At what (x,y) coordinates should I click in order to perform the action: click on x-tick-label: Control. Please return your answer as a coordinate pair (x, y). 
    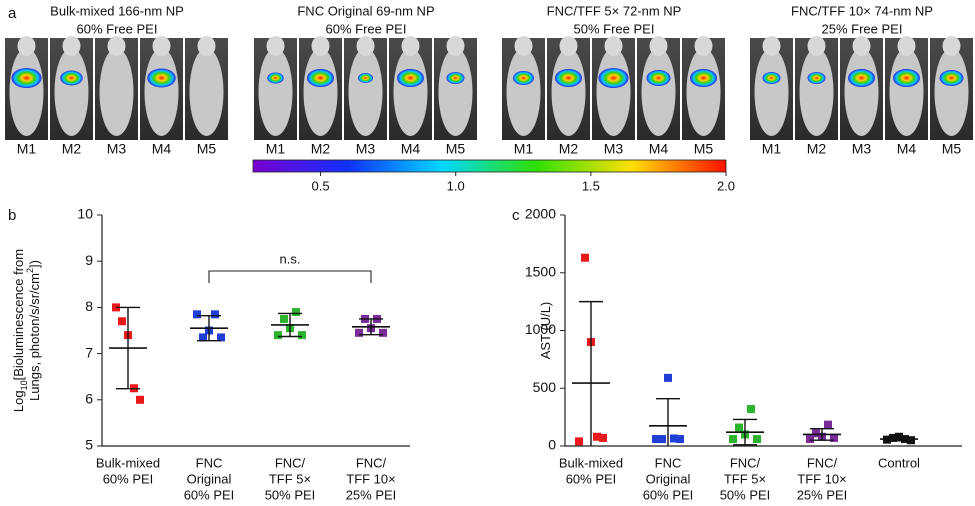
    Looking at the image, I should click on (899, 462).